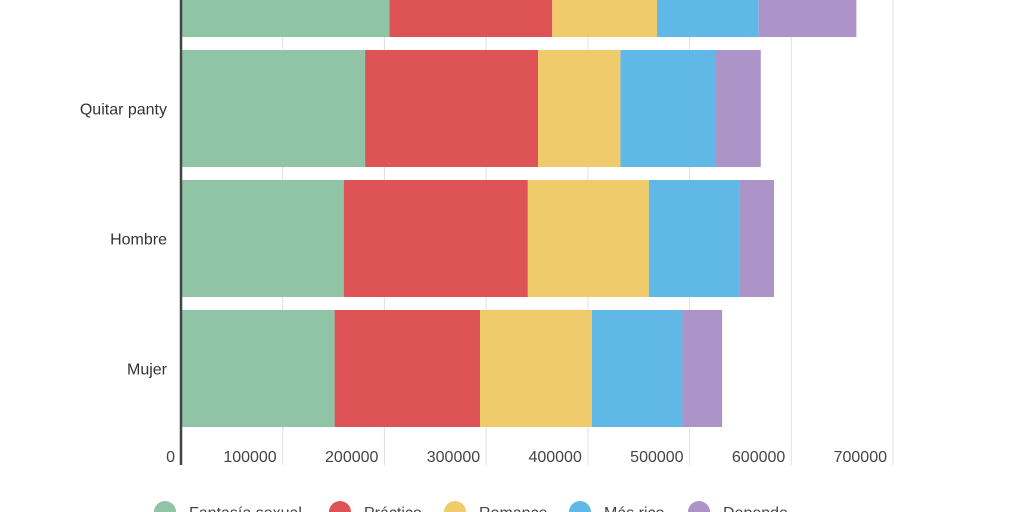 The height and width of the screenshot is (512, 1024). Describe the element at coordinates (634, 508) in the screenshot. I see `legend-label: Más rico` at that location.